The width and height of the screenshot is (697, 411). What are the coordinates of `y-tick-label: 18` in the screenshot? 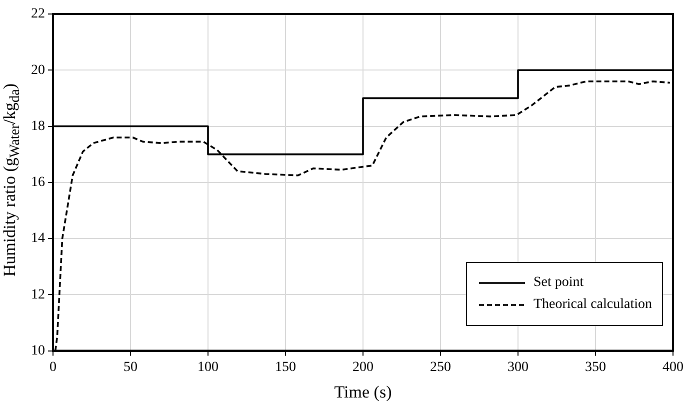 It's located at (38, 126).